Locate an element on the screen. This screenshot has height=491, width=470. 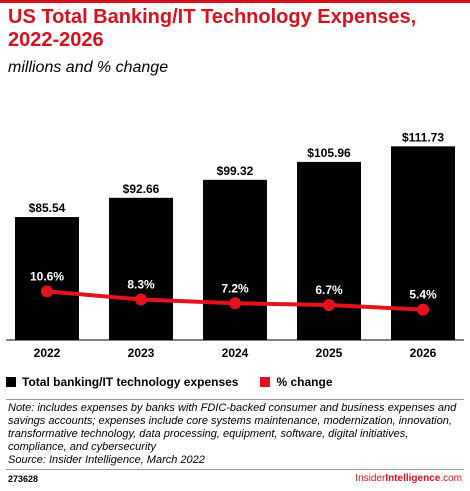
legend-swatch-bars is located at coordinates (11, 382).